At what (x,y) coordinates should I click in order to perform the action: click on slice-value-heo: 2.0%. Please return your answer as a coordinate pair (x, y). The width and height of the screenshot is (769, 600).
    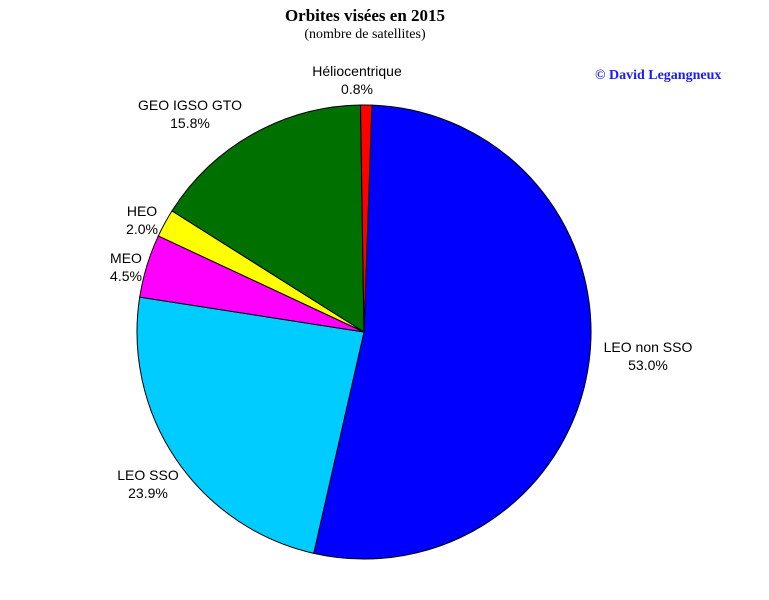
    Looking at the image, I should click on (142, 229).